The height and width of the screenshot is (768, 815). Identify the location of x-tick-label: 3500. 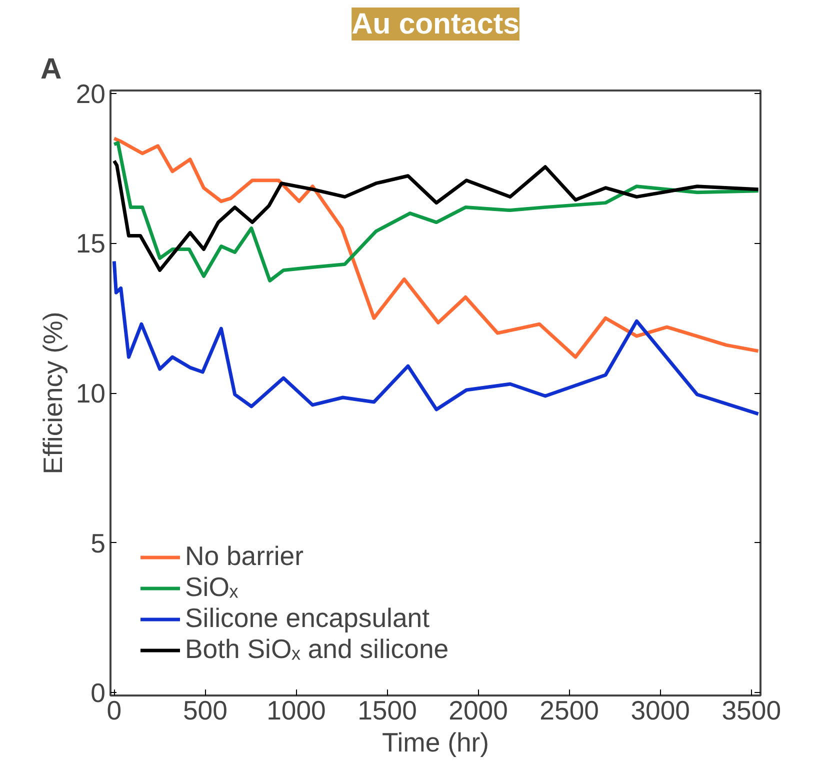
(752, 711).